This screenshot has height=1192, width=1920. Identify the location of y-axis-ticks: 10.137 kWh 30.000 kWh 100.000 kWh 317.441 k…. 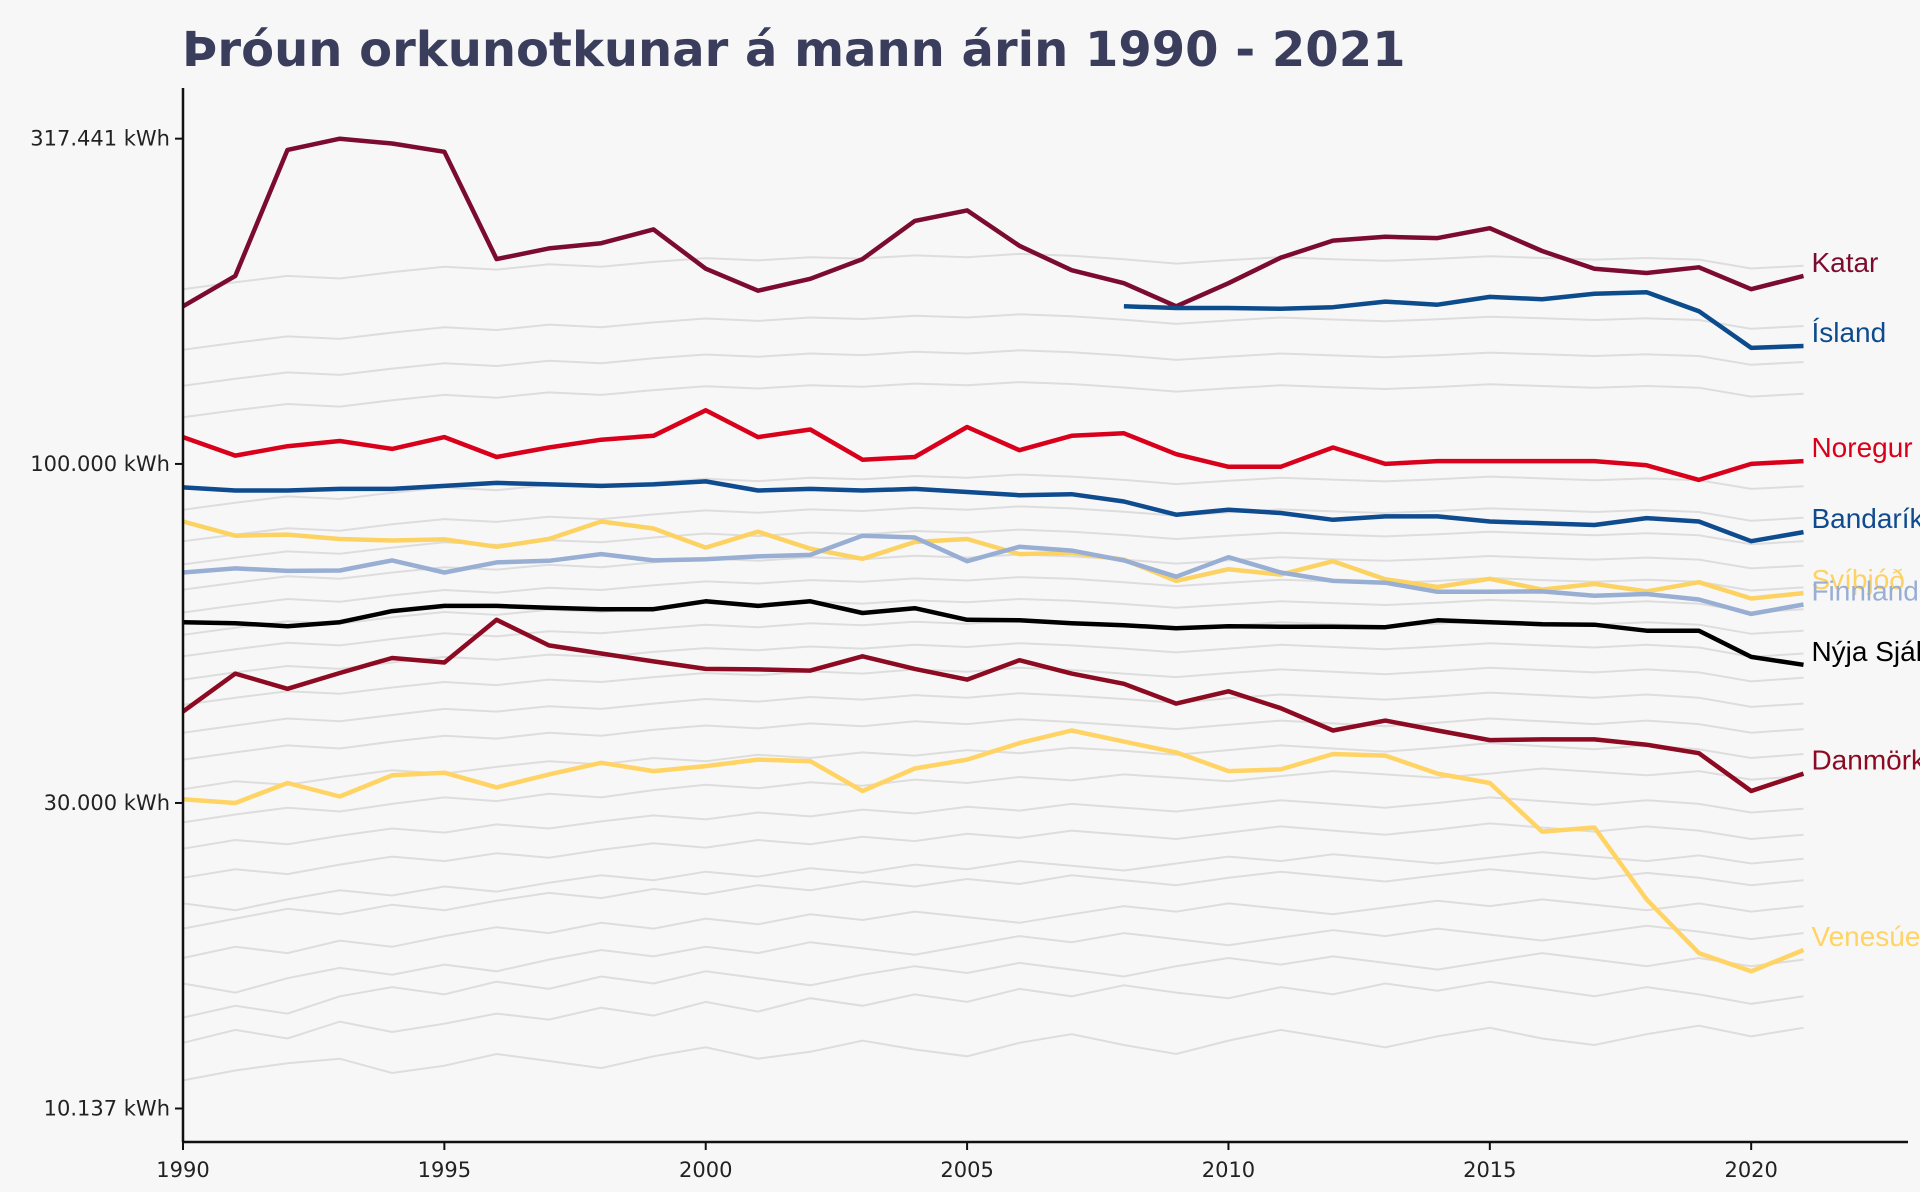
(106, 623).